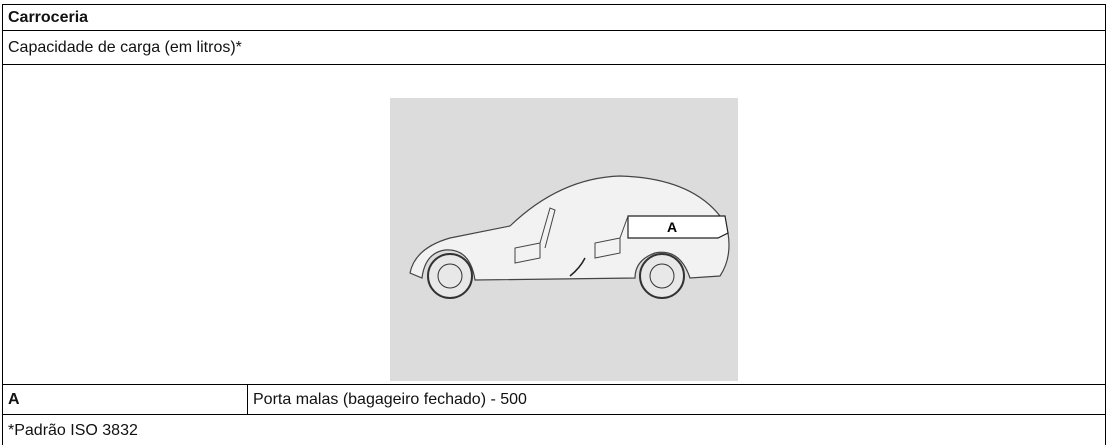 Image resolution: width=1110 pixels, height=445 pixels. What do you see at coordinates (554, 429) in the screenshot?
I see `footnote-row: *Padrão ISO 3832` at bounding box center [554, 429].